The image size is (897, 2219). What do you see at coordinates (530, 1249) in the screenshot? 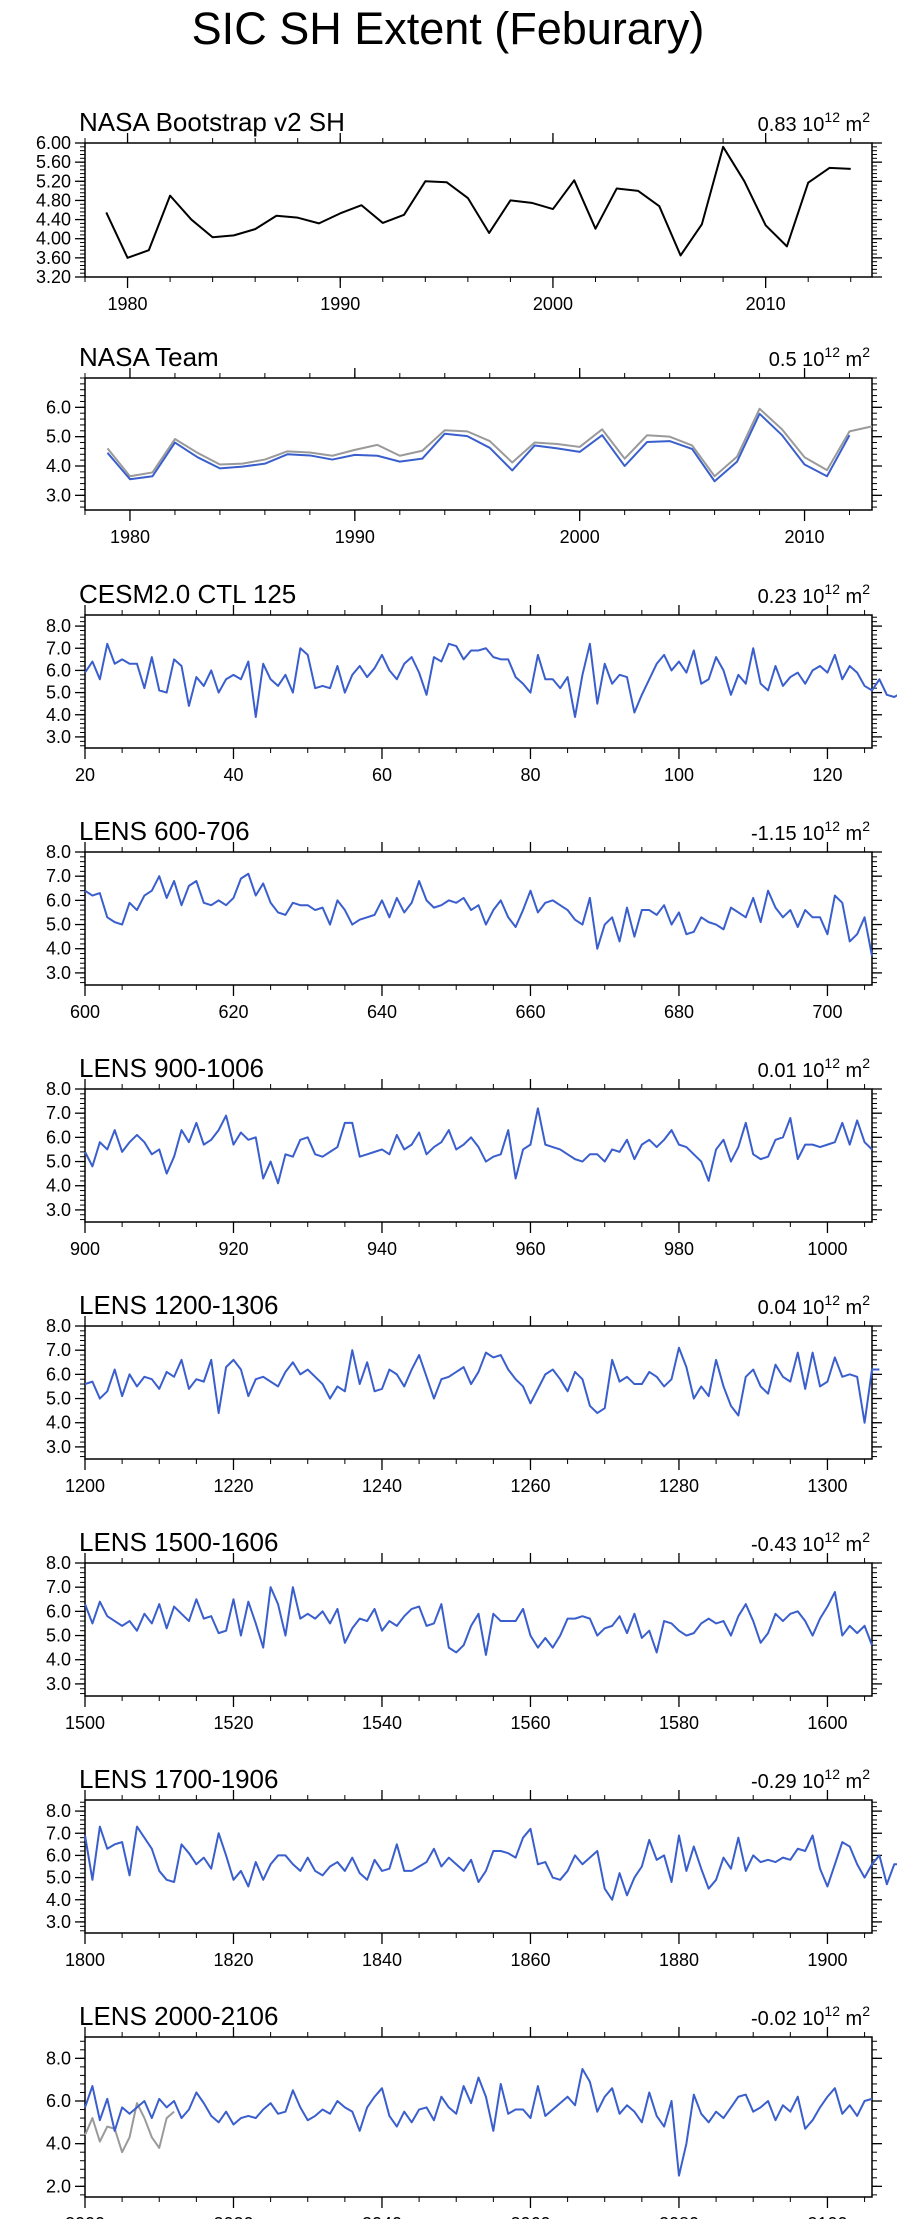
I see `x-tick-label: 960` at bounding box center [530, 1249].